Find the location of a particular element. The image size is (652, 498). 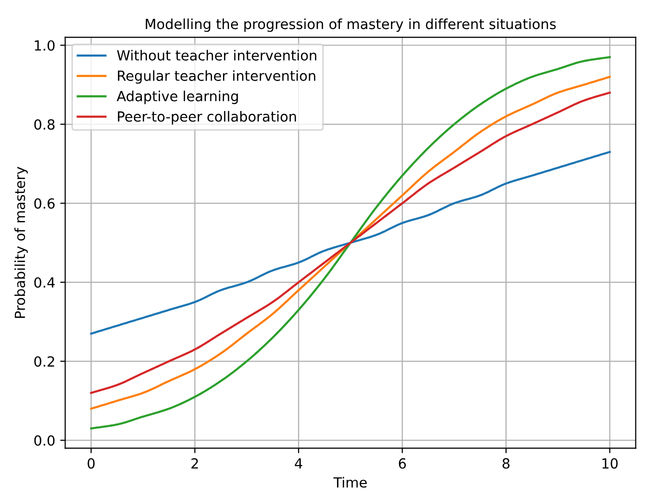

x-tick-label: 8 is located at coordinates (506, 463).